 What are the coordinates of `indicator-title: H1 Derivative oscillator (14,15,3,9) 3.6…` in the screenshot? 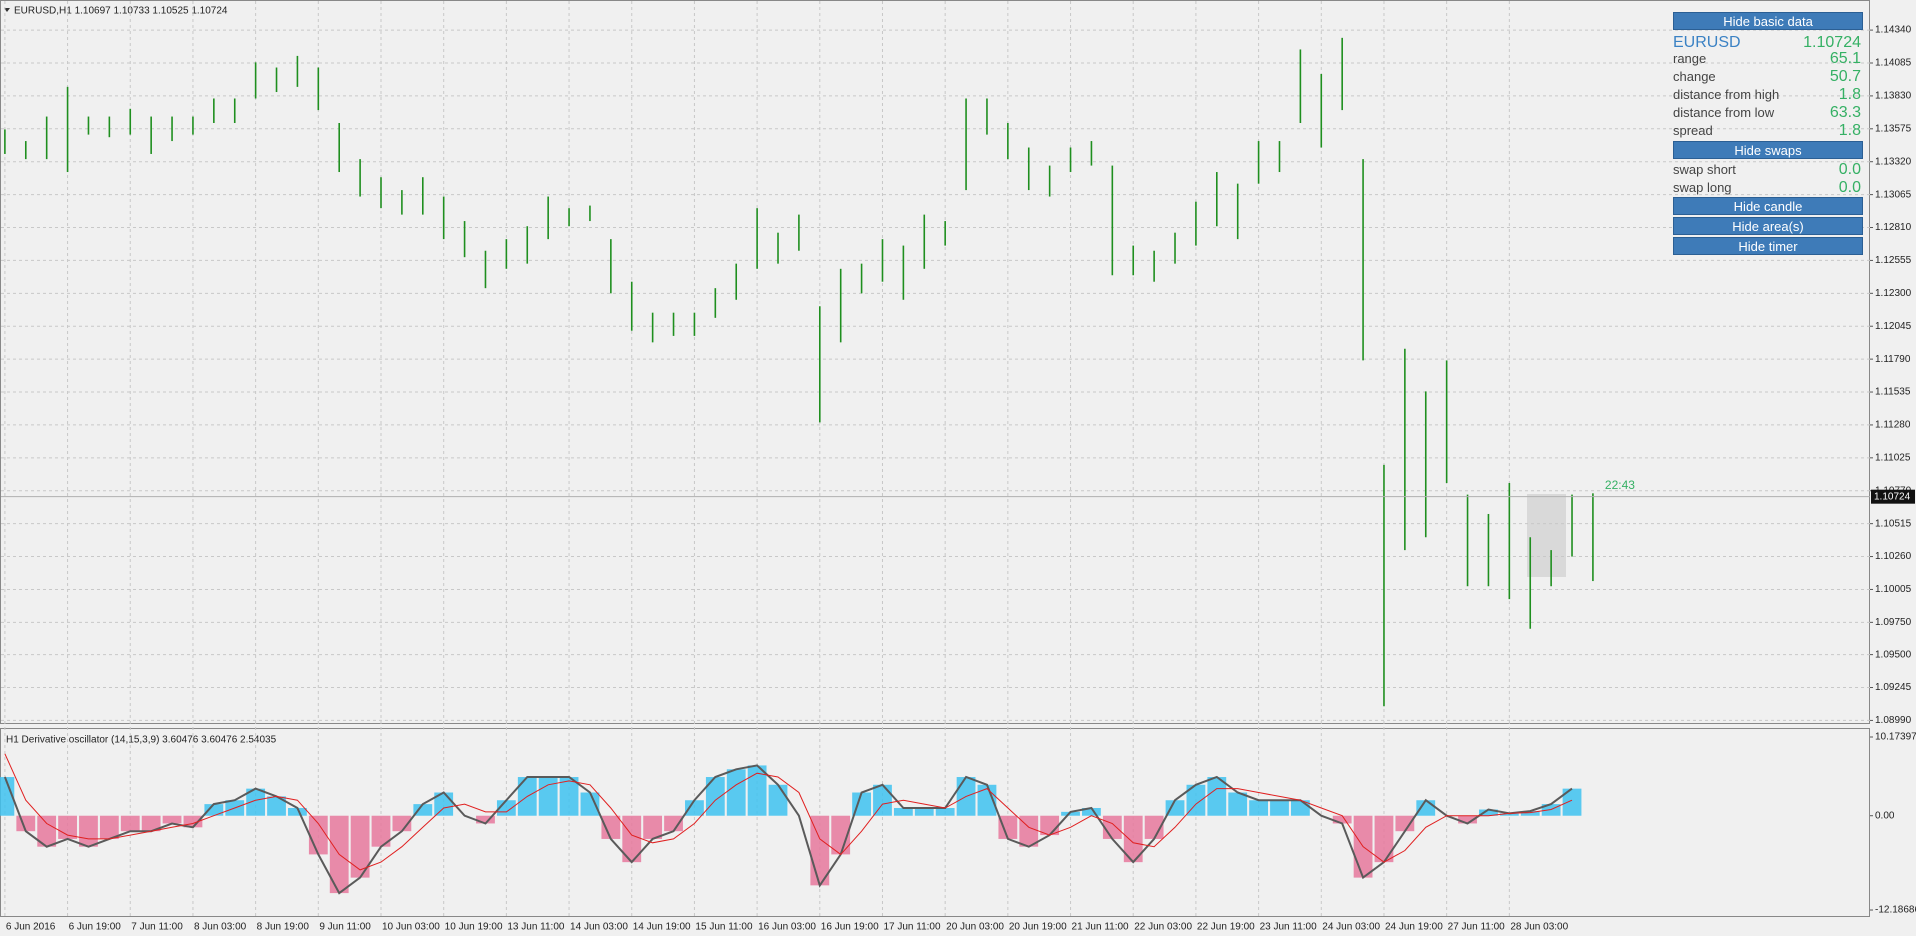 It's located at (141, 740).